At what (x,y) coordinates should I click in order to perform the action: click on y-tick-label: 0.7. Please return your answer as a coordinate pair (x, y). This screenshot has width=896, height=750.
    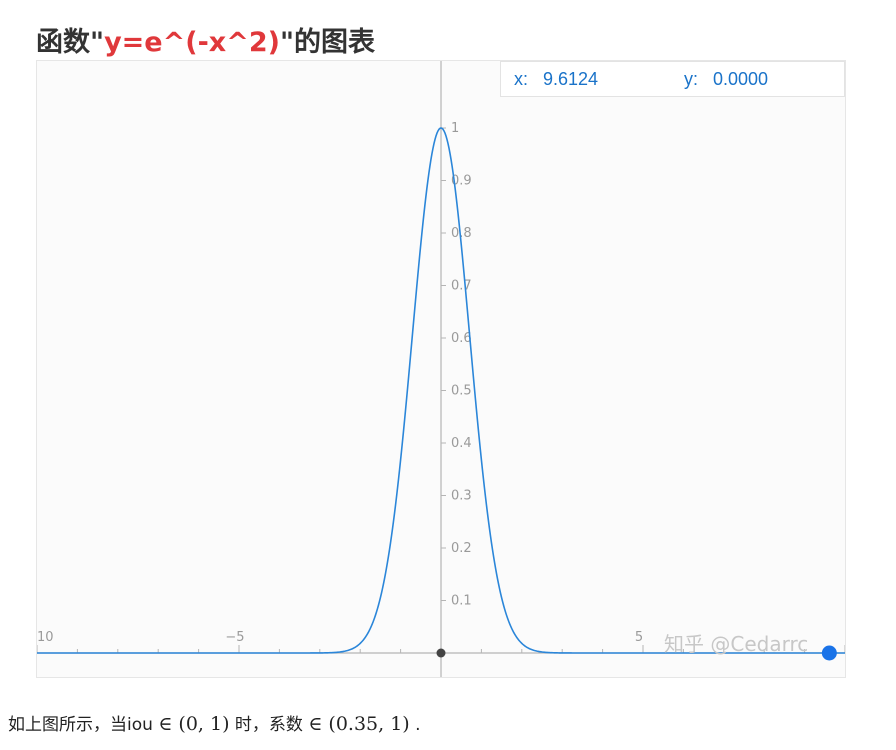
    Looking at the image, I should click on (461, 286).